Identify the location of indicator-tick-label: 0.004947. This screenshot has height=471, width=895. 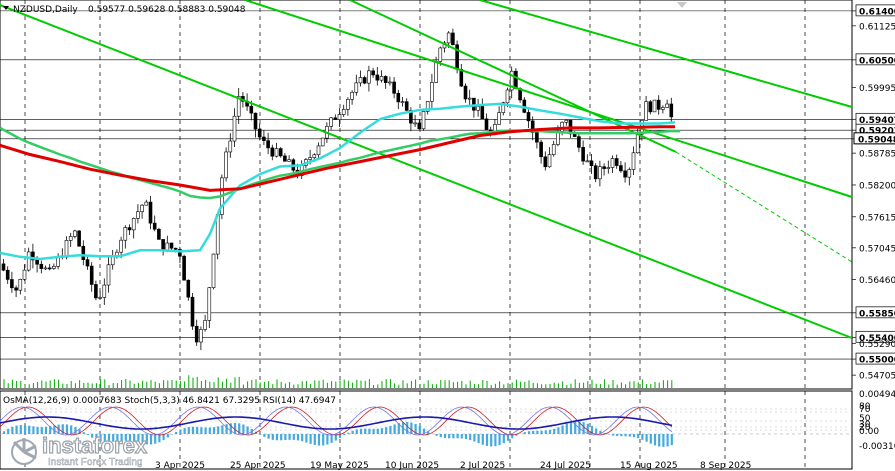
(877, 395).